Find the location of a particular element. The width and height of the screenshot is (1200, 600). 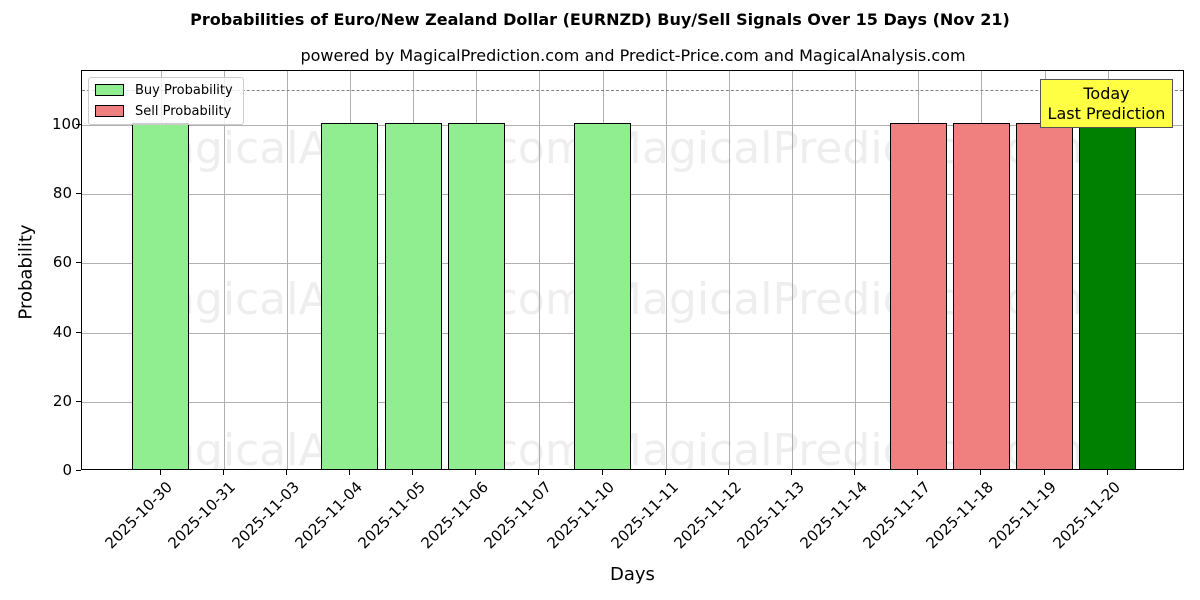

x-tick-label: 2025-11-12 is located at coordinates (707, 515).